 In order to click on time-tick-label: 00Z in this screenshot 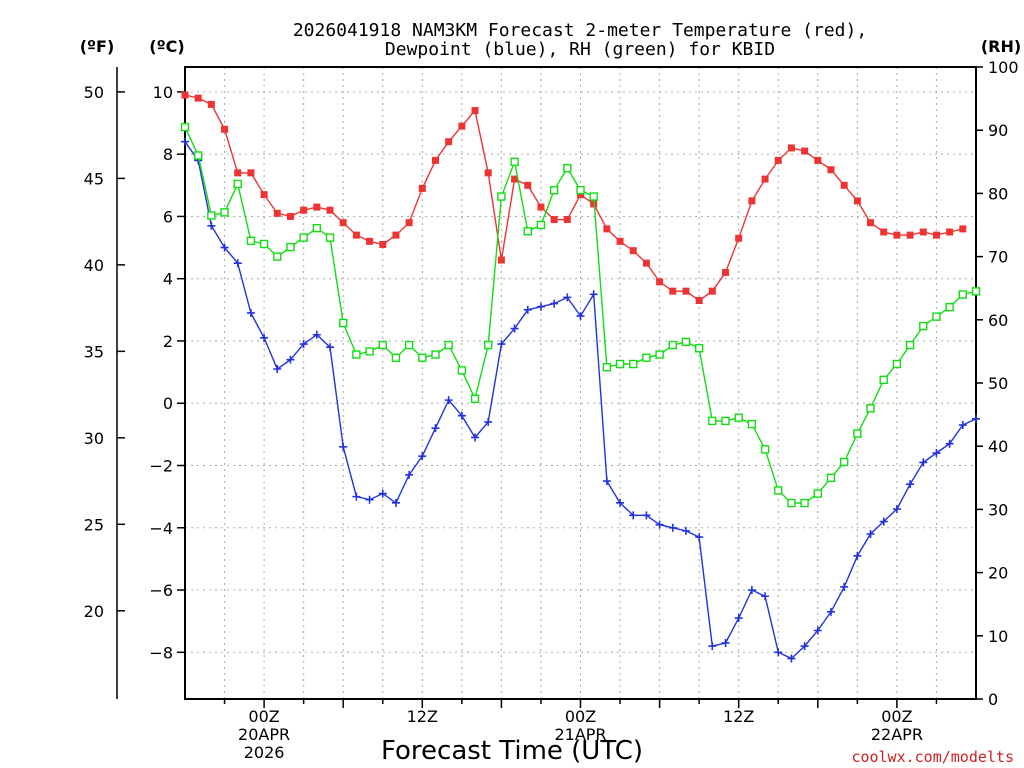, I will do `click(580, 716)`.